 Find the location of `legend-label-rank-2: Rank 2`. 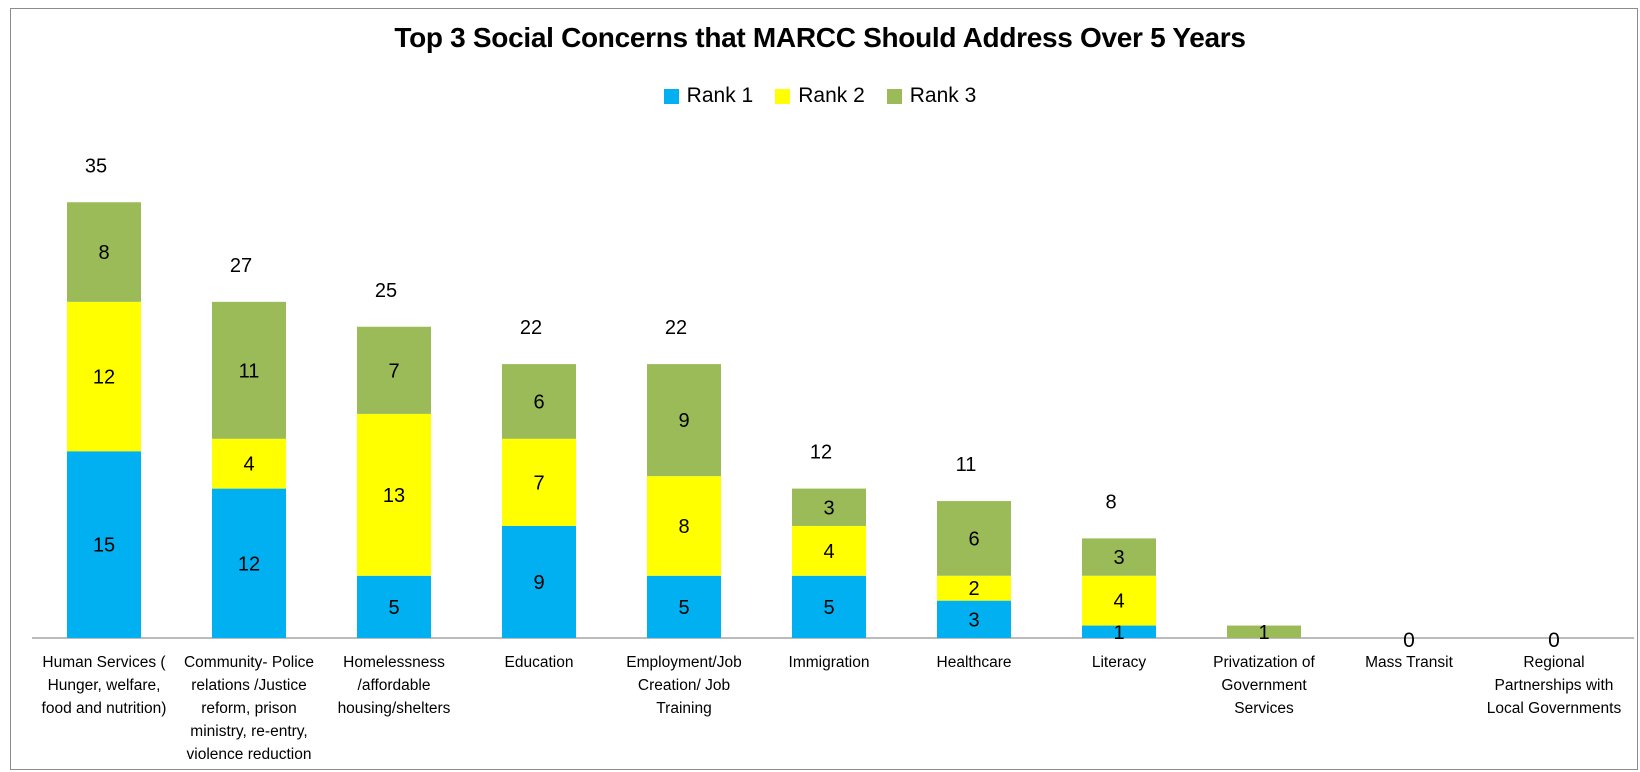

legend-label-rank-2: Rank 2 is located at coordinates (831, 95).